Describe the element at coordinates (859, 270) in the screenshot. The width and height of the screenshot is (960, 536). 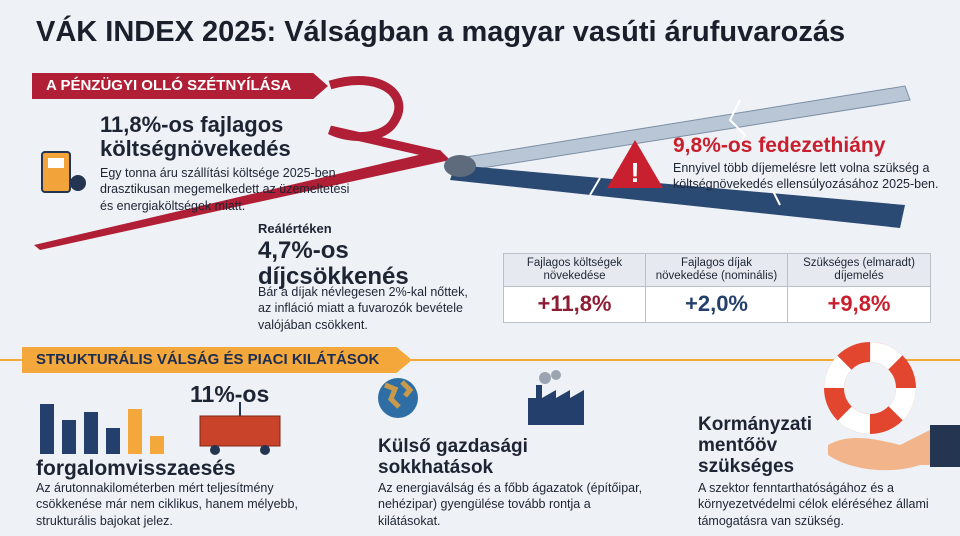
I see `table-header: Szükséges (elmaradt) díjemelés` at that location.